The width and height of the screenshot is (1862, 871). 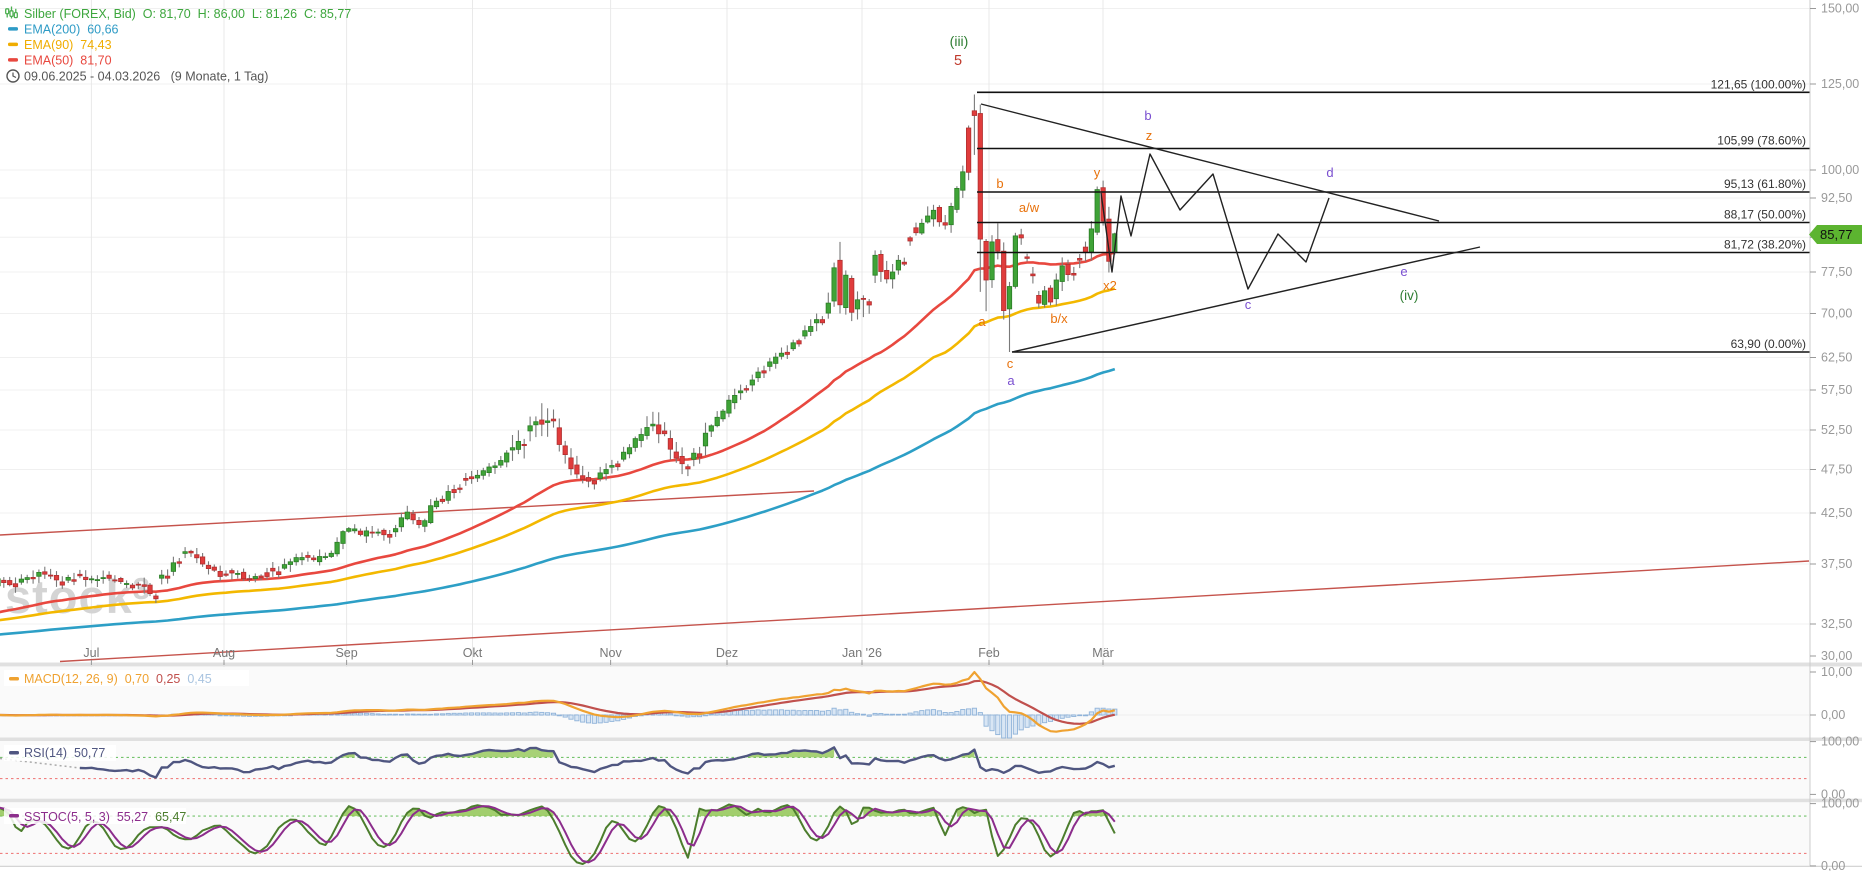 What do you see at coordinates (989, 653) in the screenshot?
I see `svg-text: Feb` at bounding box center [989, 653].